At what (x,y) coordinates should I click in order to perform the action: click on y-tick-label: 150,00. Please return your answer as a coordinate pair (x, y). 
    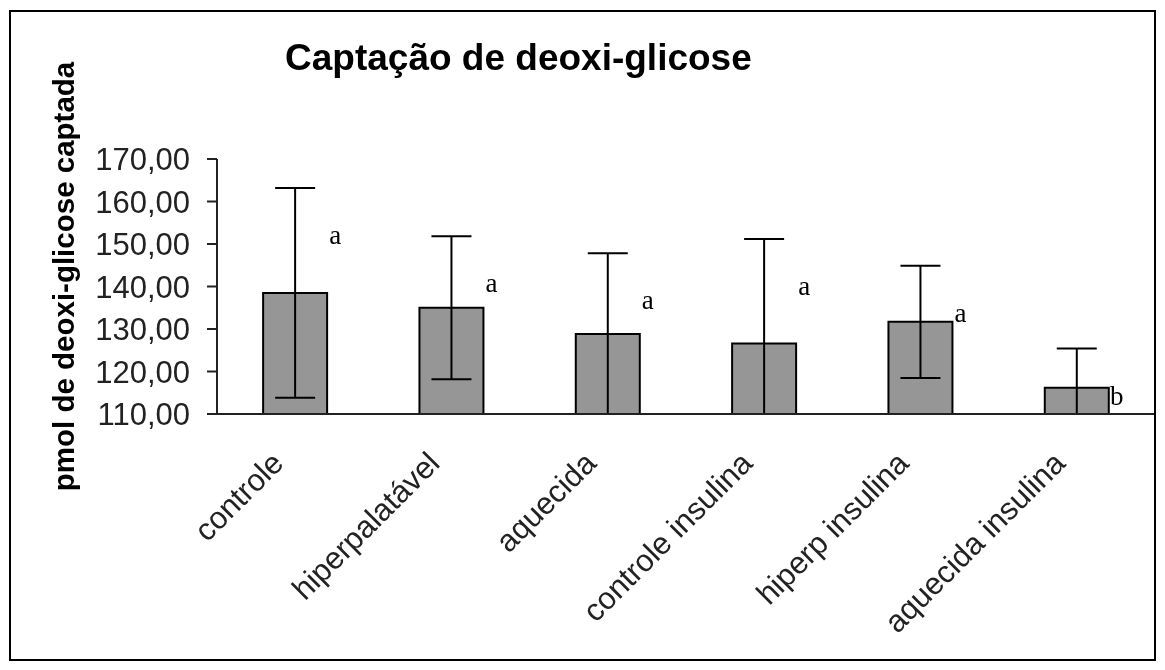
    Looking at the image, I should click on (142, 245).